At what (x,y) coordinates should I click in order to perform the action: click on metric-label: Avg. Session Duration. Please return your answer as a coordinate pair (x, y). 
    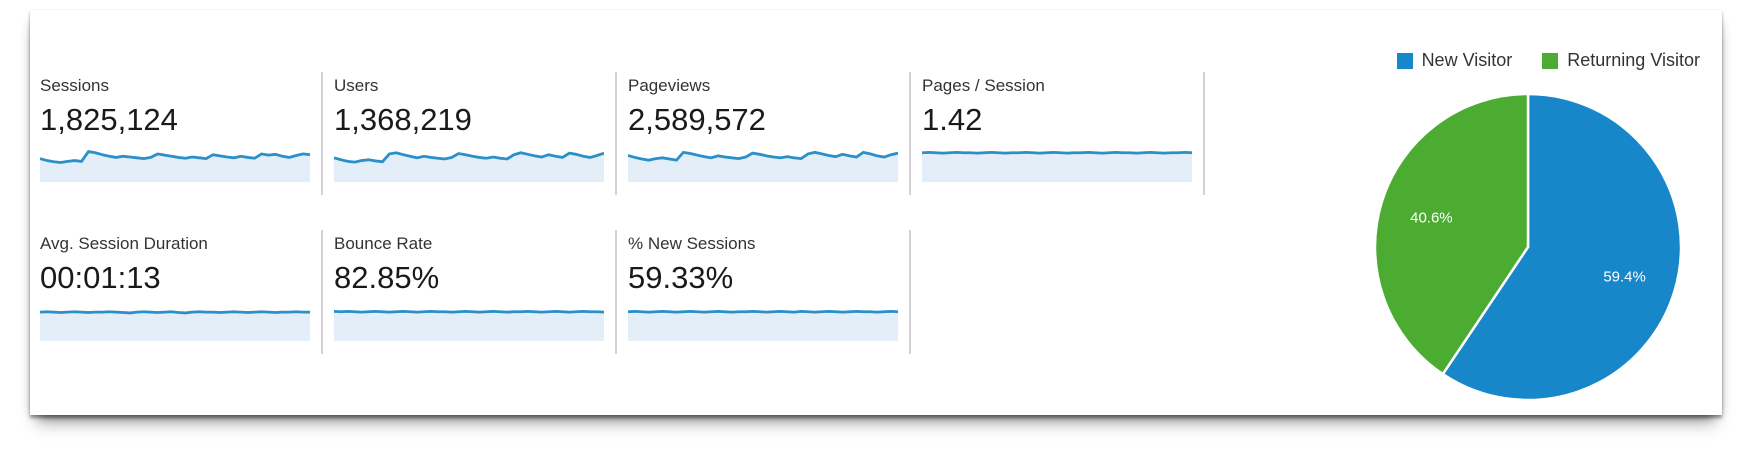
    Looking at the image, I should click on (124, 243).